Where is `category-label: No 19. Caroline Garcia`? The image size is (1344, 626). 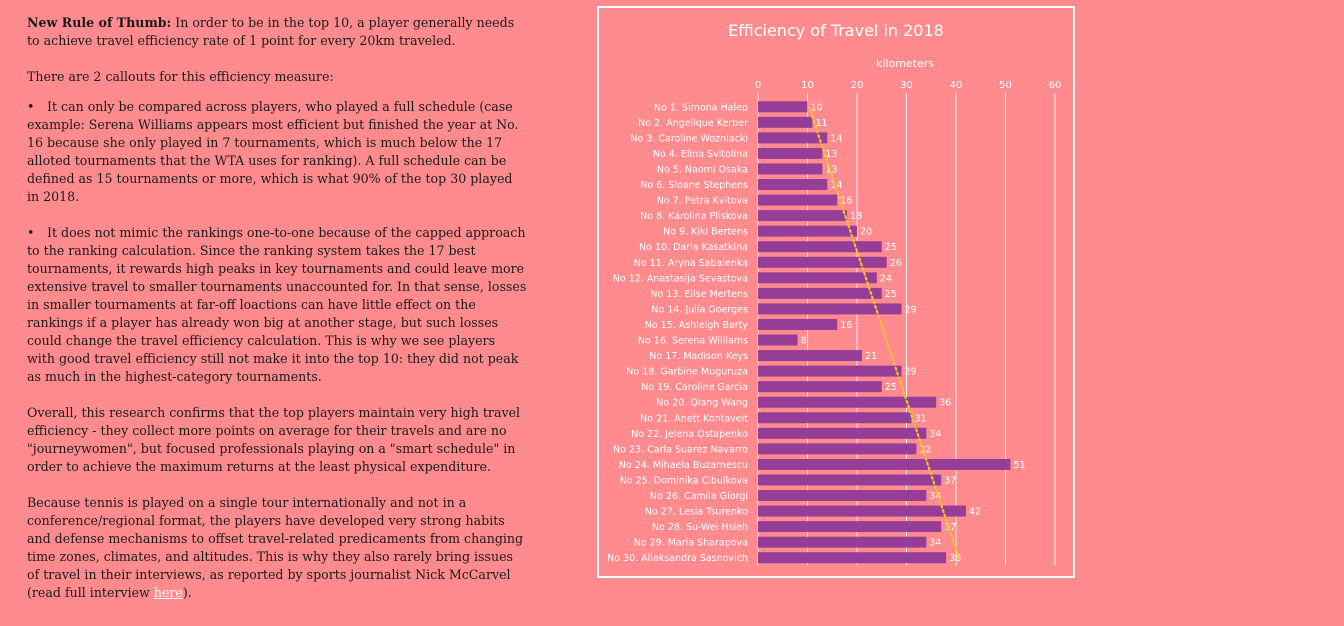 category-label: No 19. Caroline Garcia is located at coordinates (694, 387).